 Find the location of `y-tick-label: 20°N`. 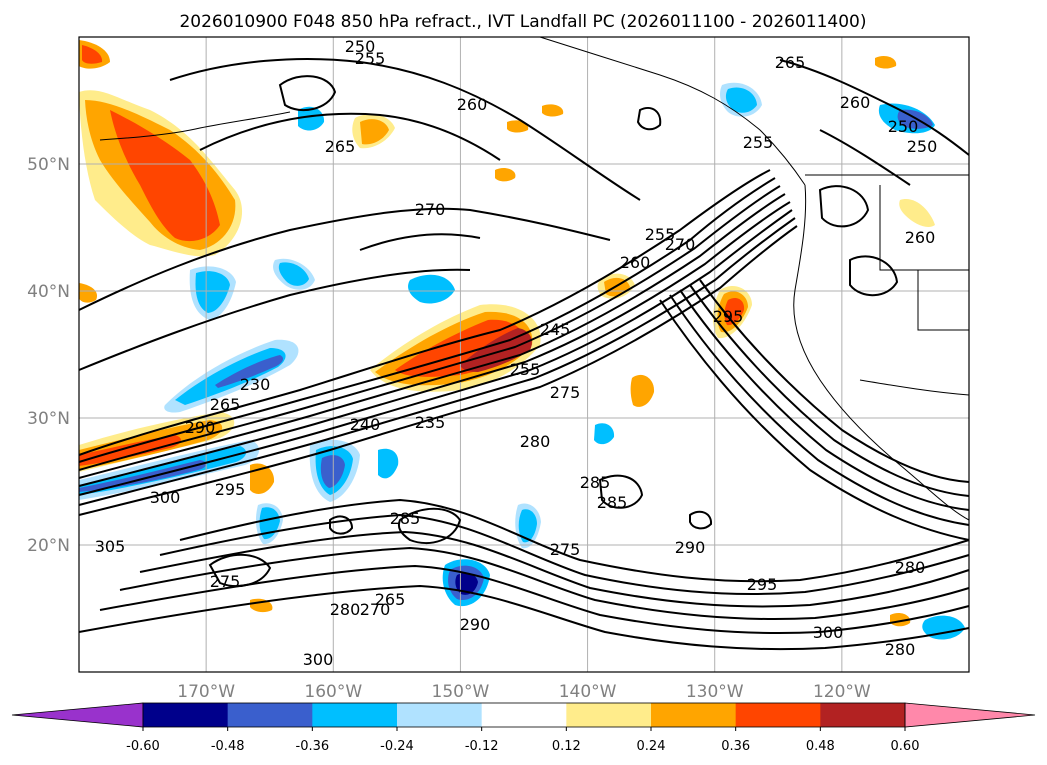

y-tick-label: 20°N is located at coordinates (48, 546).